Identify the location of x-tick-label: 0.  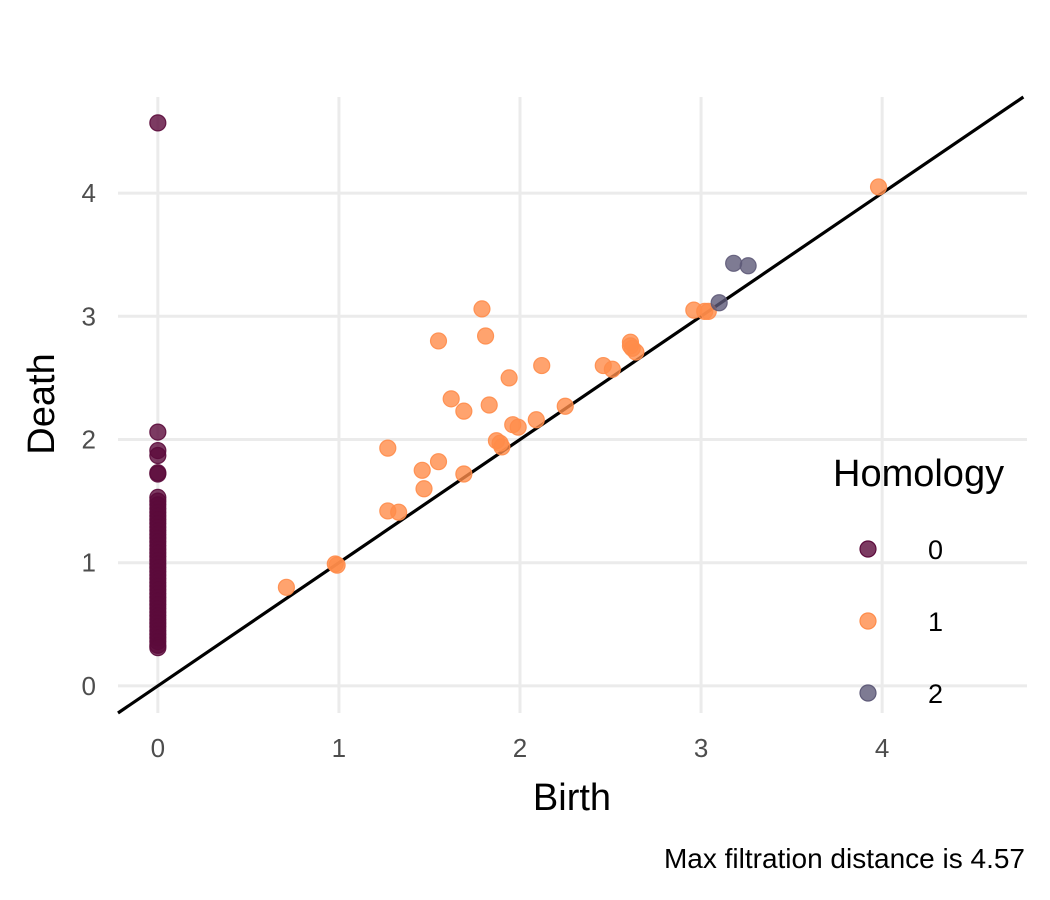
(158, 748).